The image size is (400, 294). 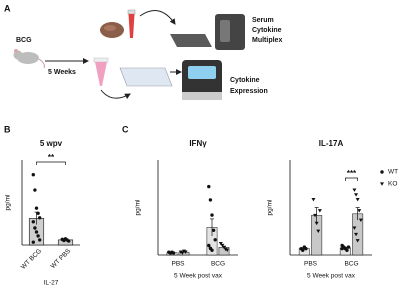 I want to click on pcr-machine, so click(x=202, y=80).